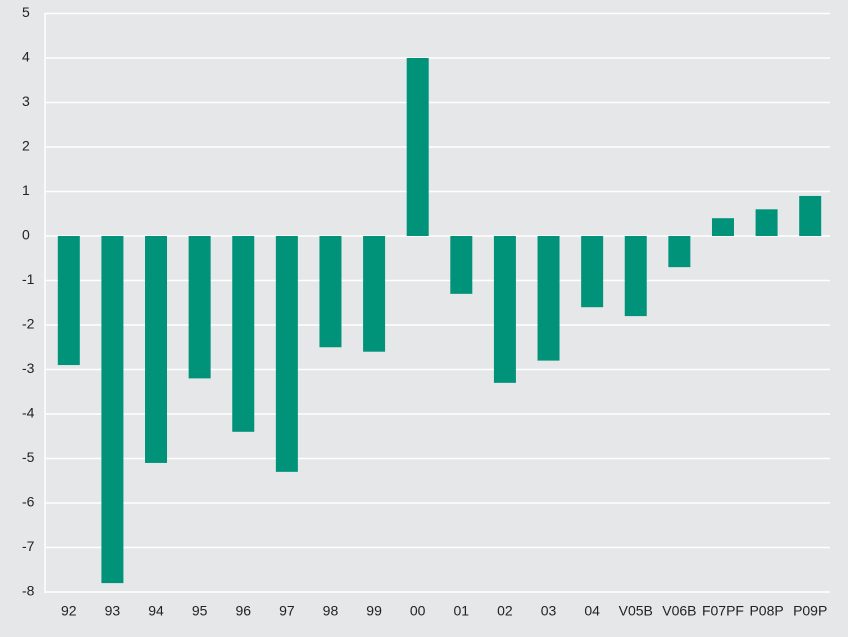 This screenshot has width=848, height=637. What do you see at coordinates (28, 324) in the screenshot?
I see `y-tick-label: -2` at bounding box center [28, 324].